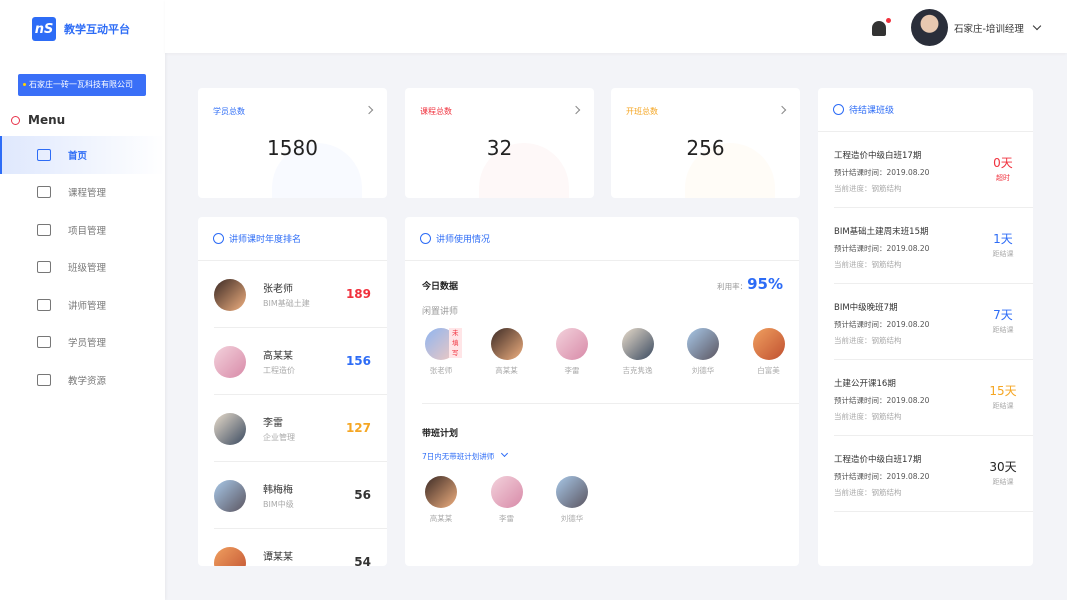 Image resolution: width=1067 pixels, height=600 pixels. What do you see at coordinates (82, 343) in the screenshot?
I see `sidebar-item: 学员管理` at bounding box center [82, 343].